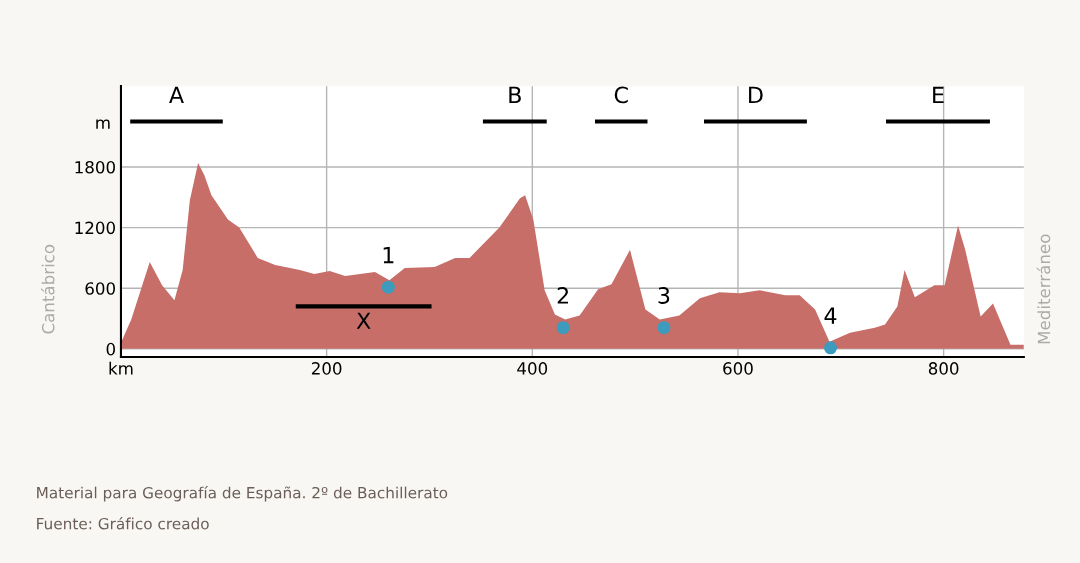 The height and width of the screenshot is (563, 1080). What do you see at coordinates (47, 289) in the screenshot?
I see `y-axis-title: Cantábrico` at bounding box center [47, 289].